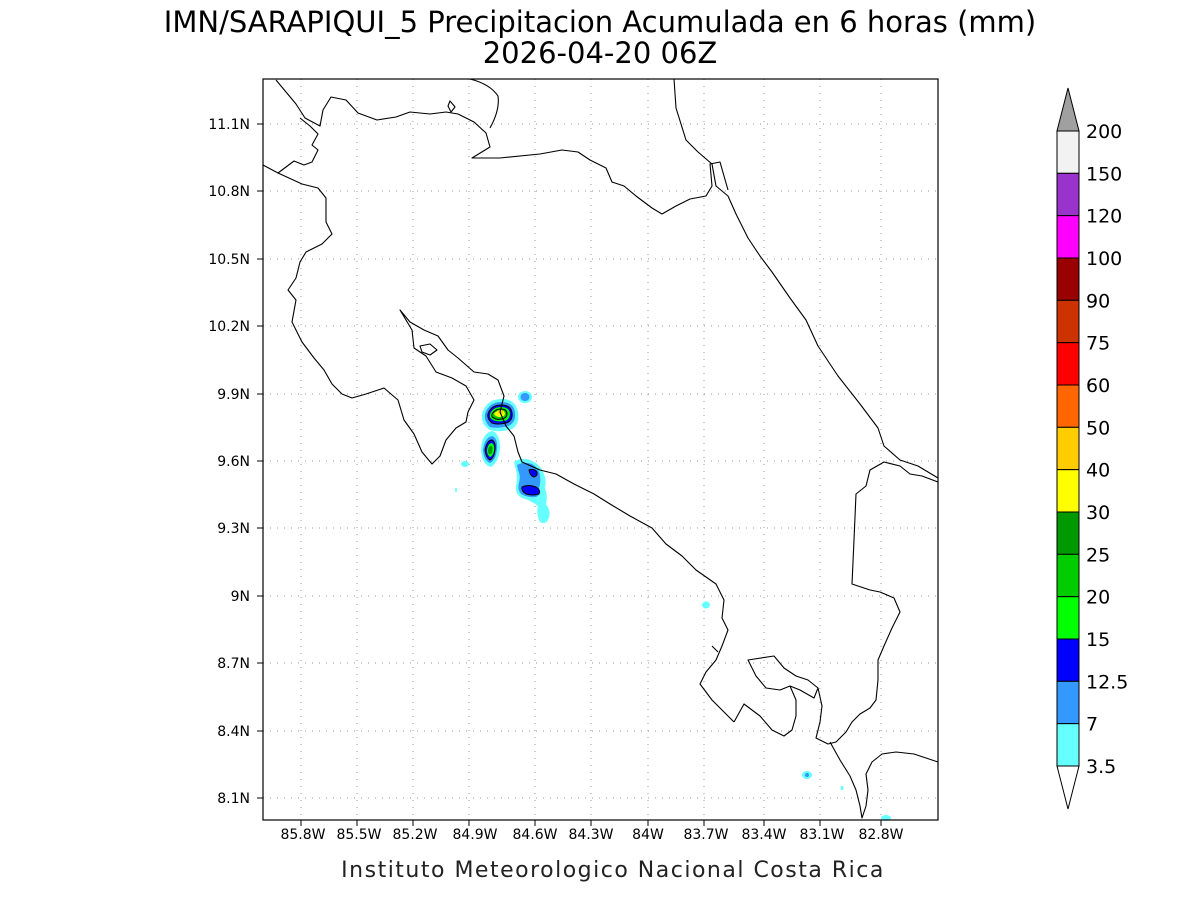 Image resolution: width=1200 pixels, height=900 pixels. What do you see at coordinates (858, 667) in the screenshot?
I see `golfo-dulce-east` at bounding box center [858, 667].